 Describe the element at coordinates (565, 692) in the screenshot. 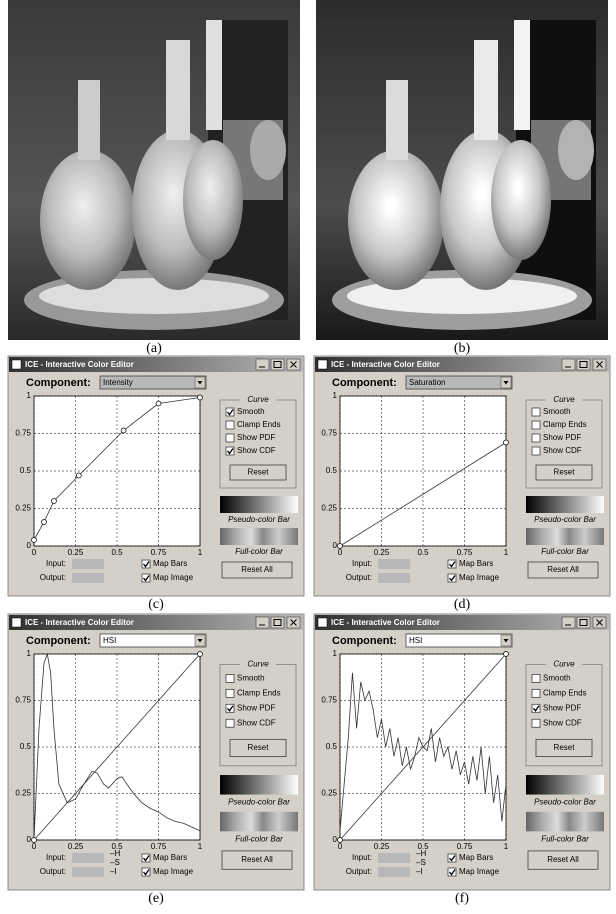

I see `checkbox-label: Clamp Ends` at that location.